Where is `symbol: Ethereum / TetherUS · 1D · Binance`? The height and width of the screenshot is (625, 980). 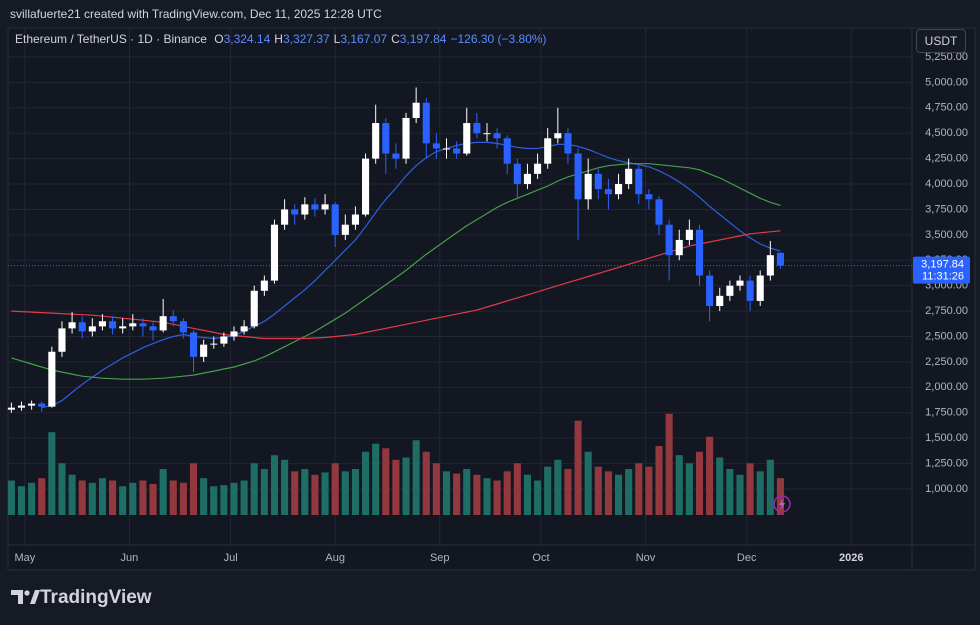
symbol: Ethereum / TetherUS · 1D · Binance is located at coordinates (111, 39).